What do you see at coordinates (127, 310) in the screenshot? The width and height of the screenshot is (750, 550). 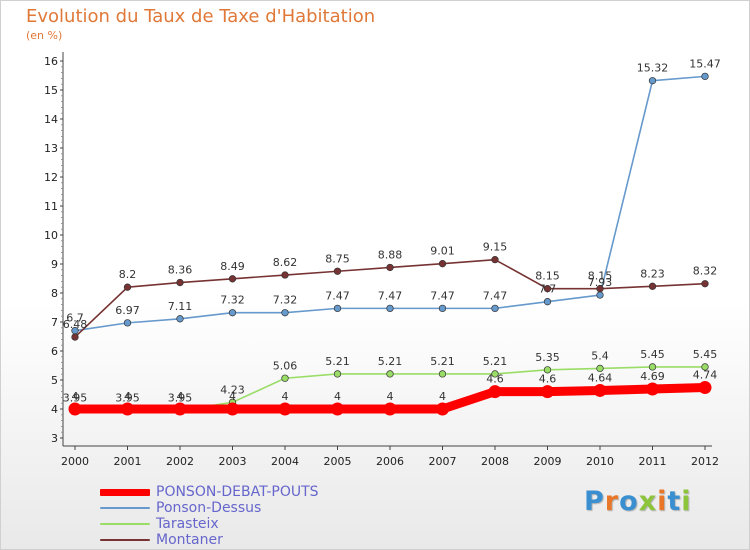 I see `data-label: 6.97` at bounding box center [127, 310].